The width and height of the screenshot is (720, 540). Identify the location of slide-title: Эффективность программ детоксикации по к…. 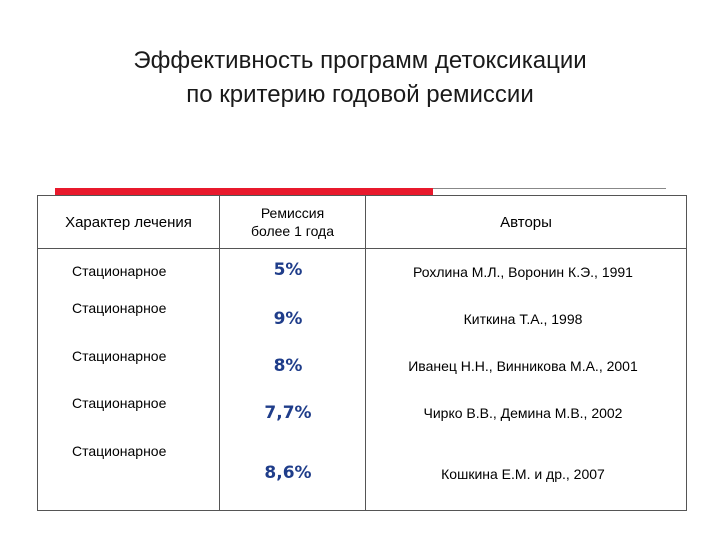
(360, 78).